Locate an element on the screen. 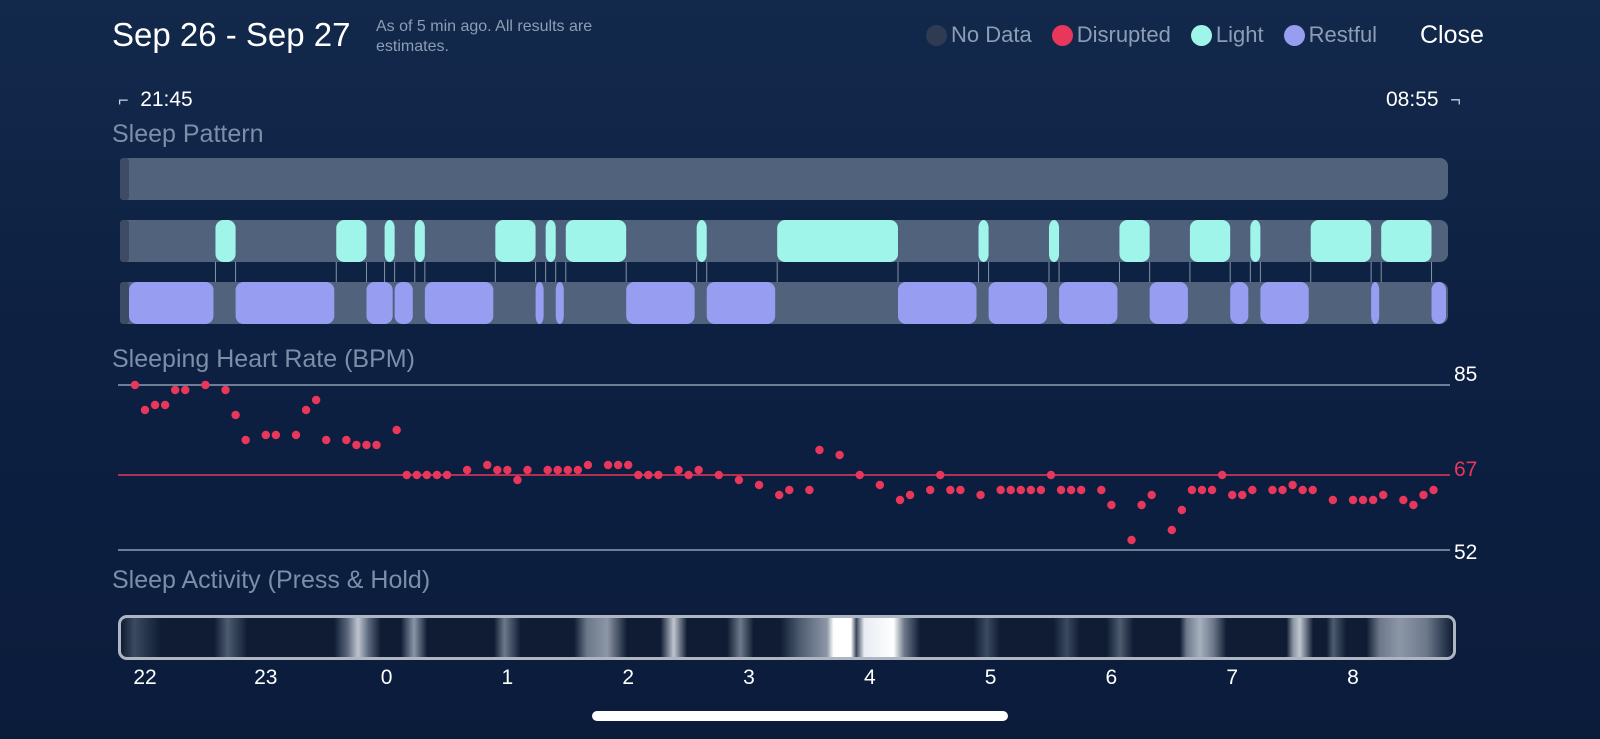 This screenshot has height=739, width=1600. start-time: ⌐ 21:45 is located at coordinates (155, 100).